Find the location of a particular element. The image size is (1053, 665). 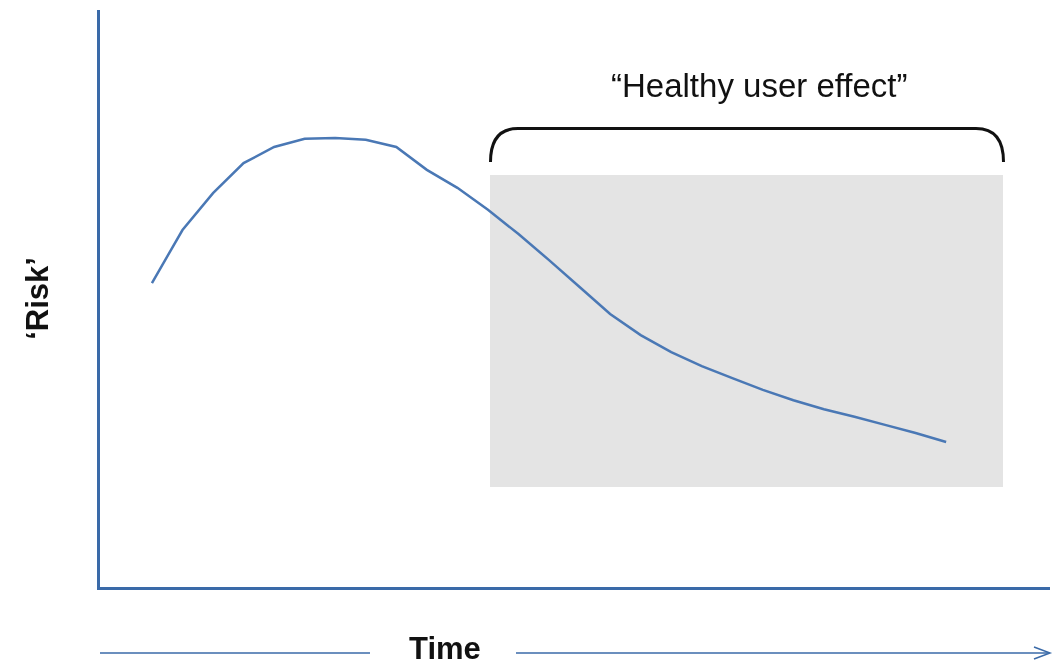

text: “Healthy user effect” is located at coordinates (759, 85).